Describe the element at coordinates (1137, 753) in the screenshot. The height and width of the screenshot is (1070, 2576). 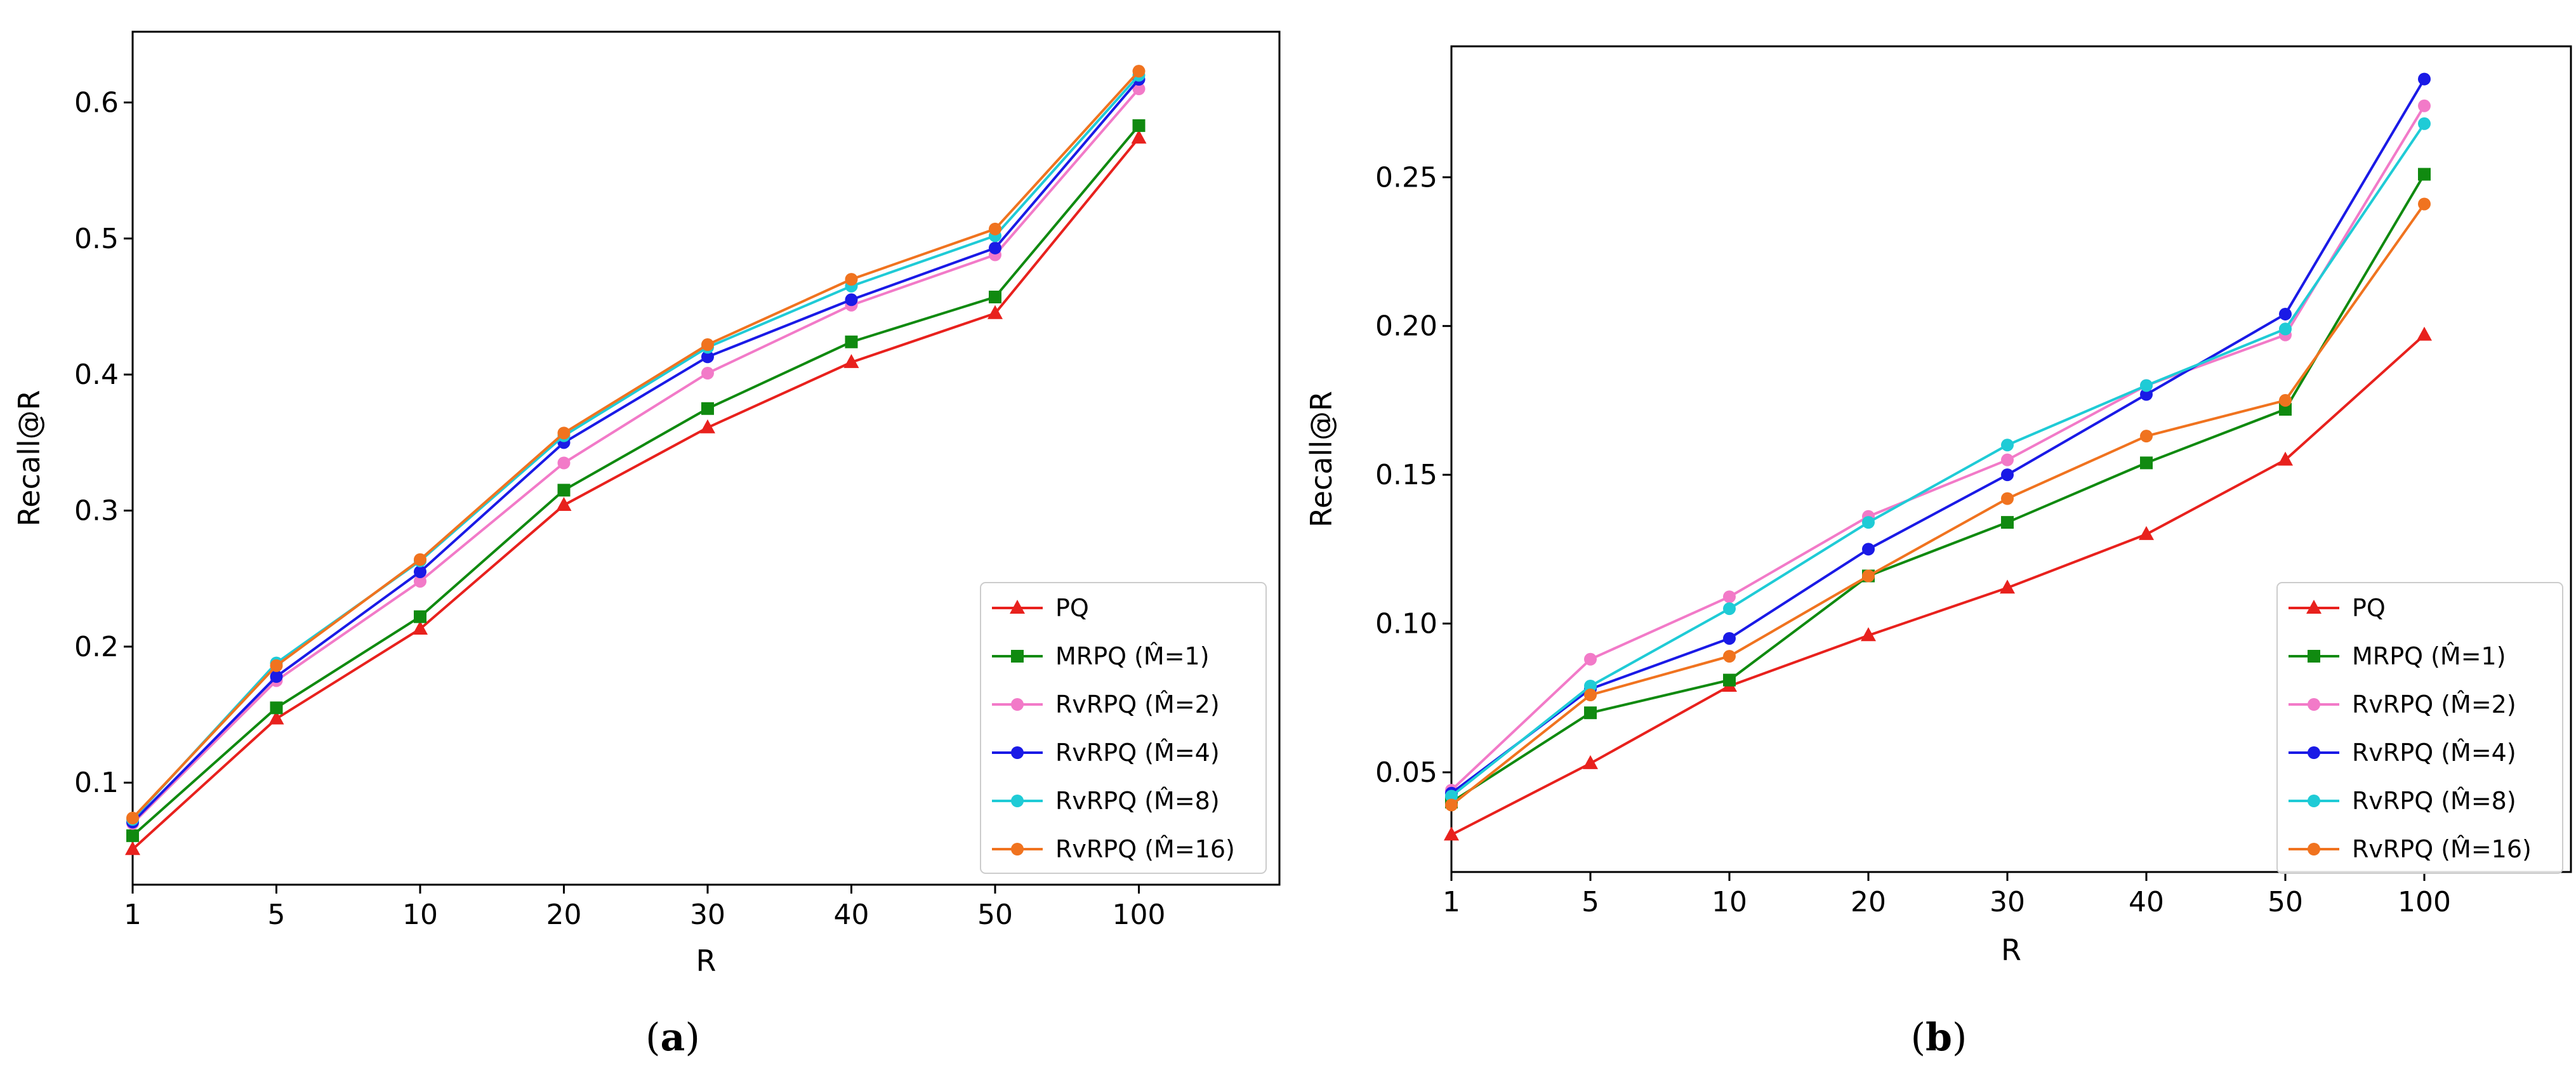
I see `legend-label: RvRPQ (M̂=4)` at that location.